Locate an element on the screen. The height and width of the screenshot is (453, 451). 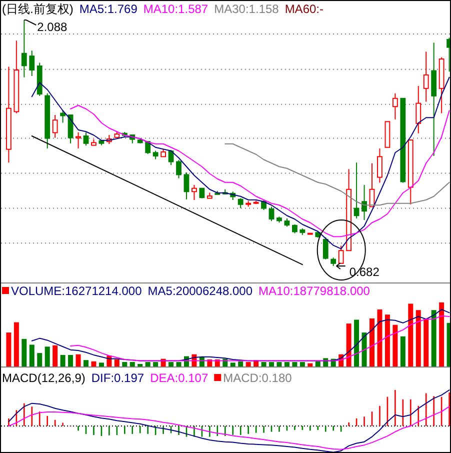
text: MA60:- is located at coordinates (304, 9).